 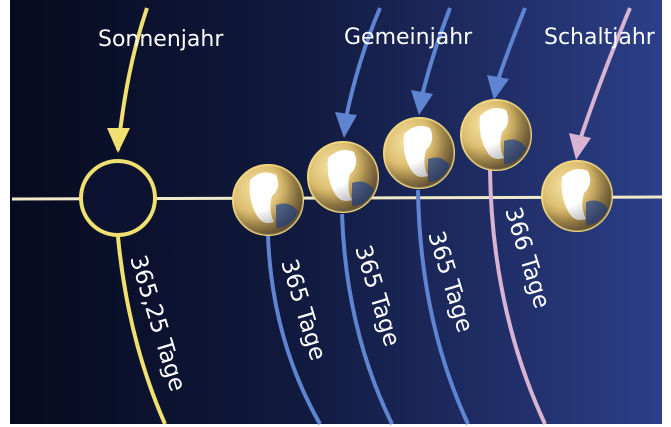 What do you see at coordinates (141, 330) in the screenshot?
I see `sun-year-duration-curve` at bounding box center [141, 330].